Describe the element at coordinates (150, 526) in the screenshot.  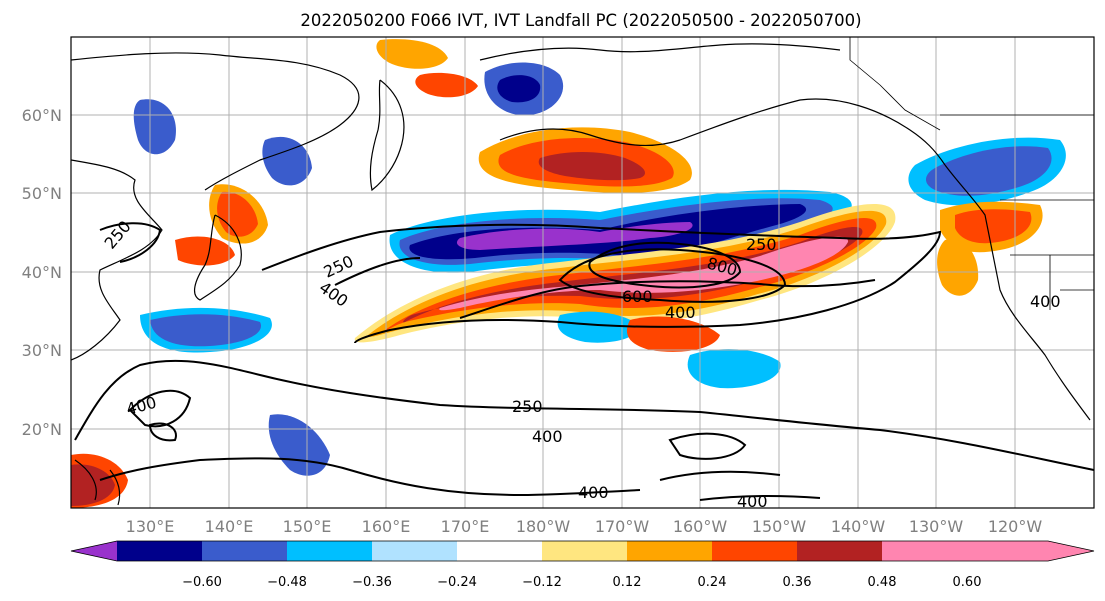
I see `lon-tick-label: 130°E` at that location.